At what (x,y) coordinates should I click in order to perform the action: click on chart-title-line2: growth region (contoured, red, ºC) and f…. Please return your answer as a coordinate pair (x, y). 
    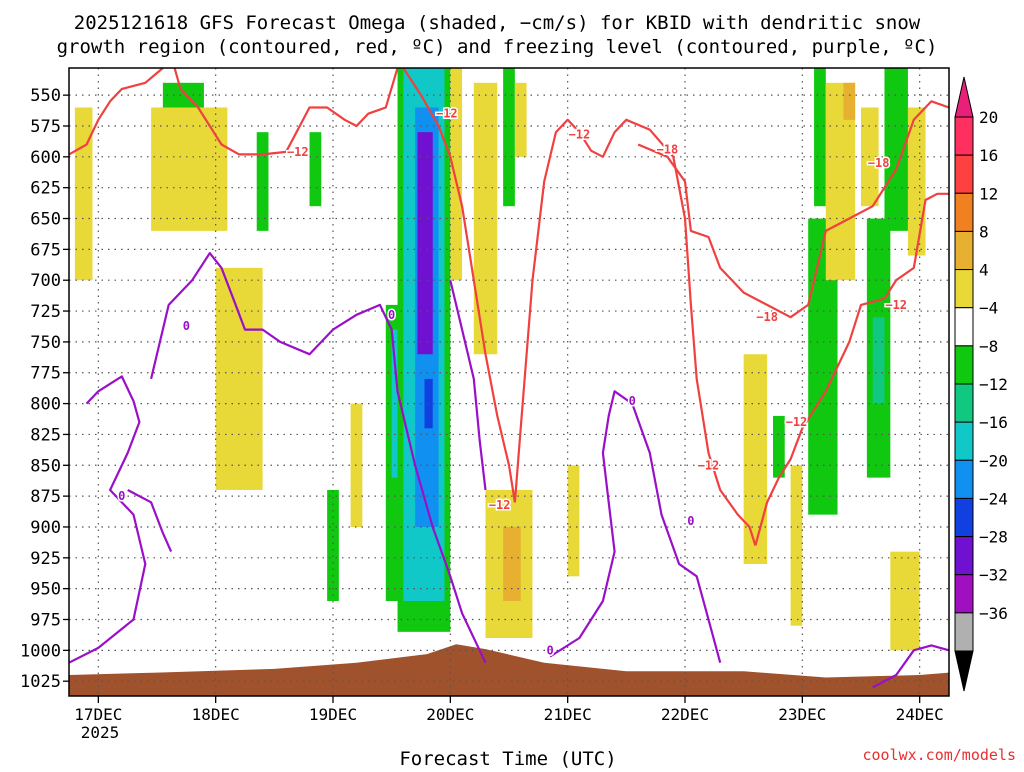
    Looking at the image, I should click on (497, 47).